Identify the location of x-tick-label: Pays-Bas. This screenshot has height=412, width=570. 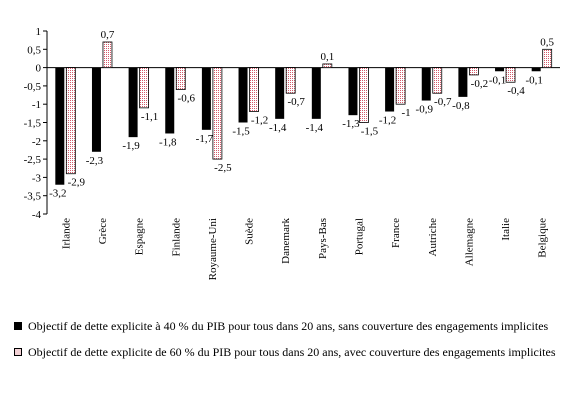
(323, 238).